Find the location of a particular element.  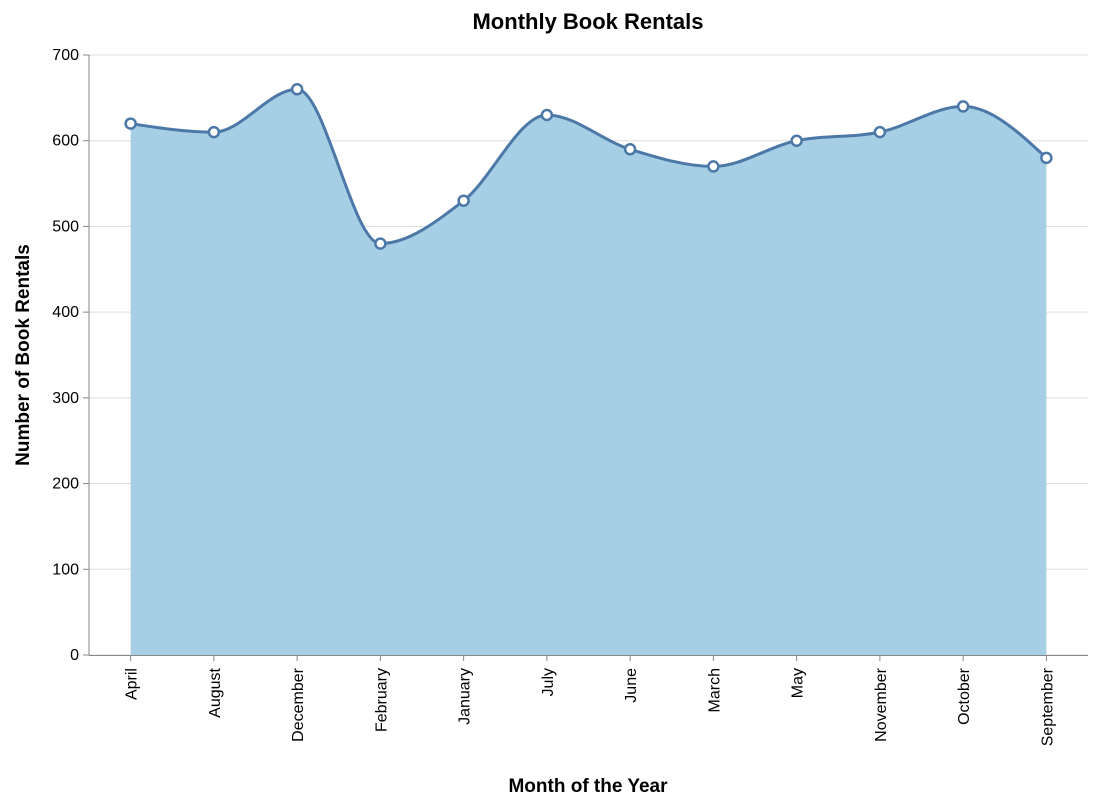

x-tick-label: October is located at coordinates (964, 696).